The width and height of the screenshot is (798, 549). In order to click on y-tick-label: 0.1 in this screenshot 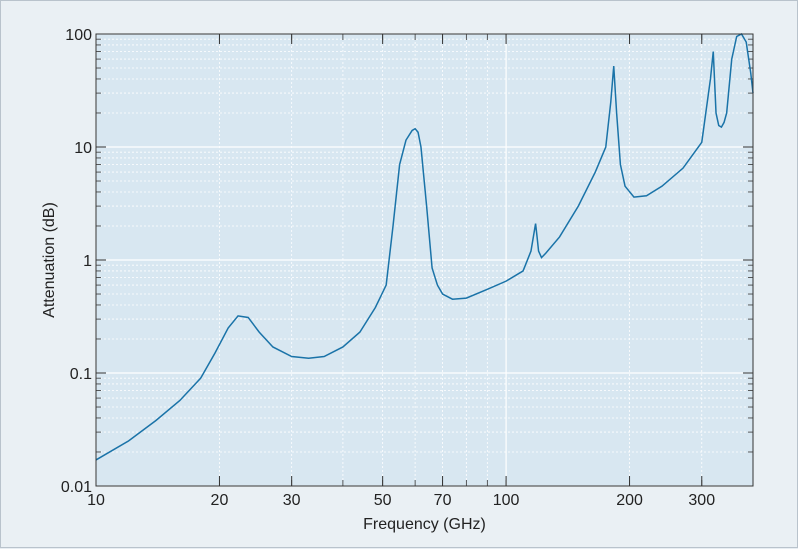, I will do `click(81, 374)`.